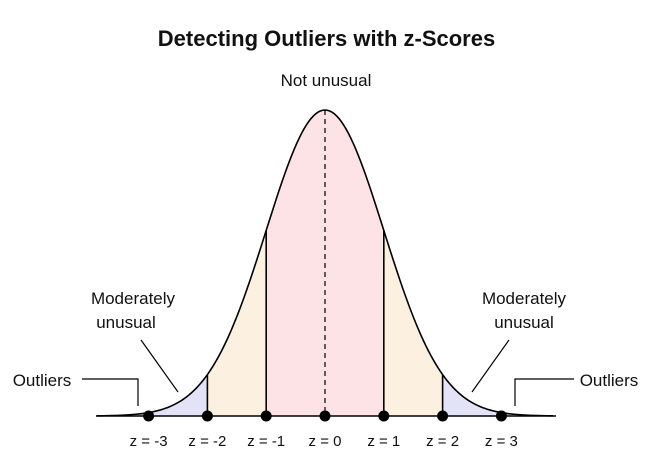  What do you see at coordinates (207, 441) in the screenshot?
I see `tick-label-z-2: z = -2` at bounding box center [207, 441].